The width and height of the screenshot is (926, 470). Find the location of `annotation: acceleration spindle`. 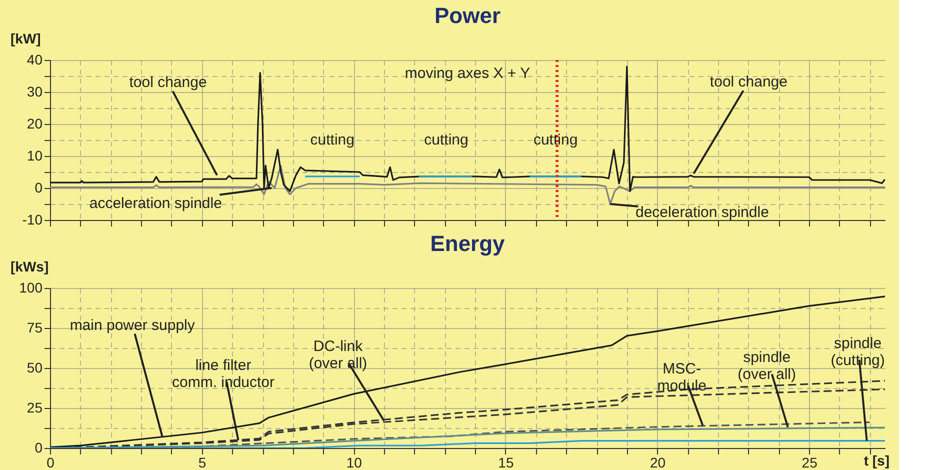

annotation: acceleration spindle is located at coordinates (155, 203).